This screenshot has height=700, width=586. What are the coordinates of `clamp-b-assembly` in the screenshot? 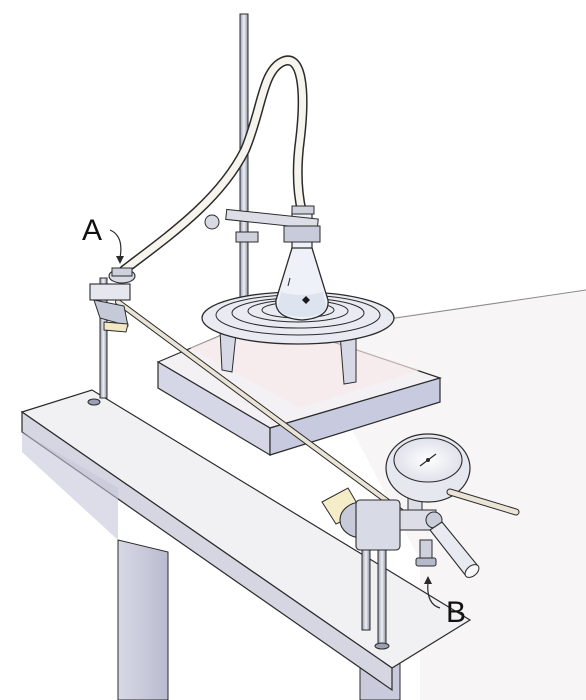 It's located at (420, 541).